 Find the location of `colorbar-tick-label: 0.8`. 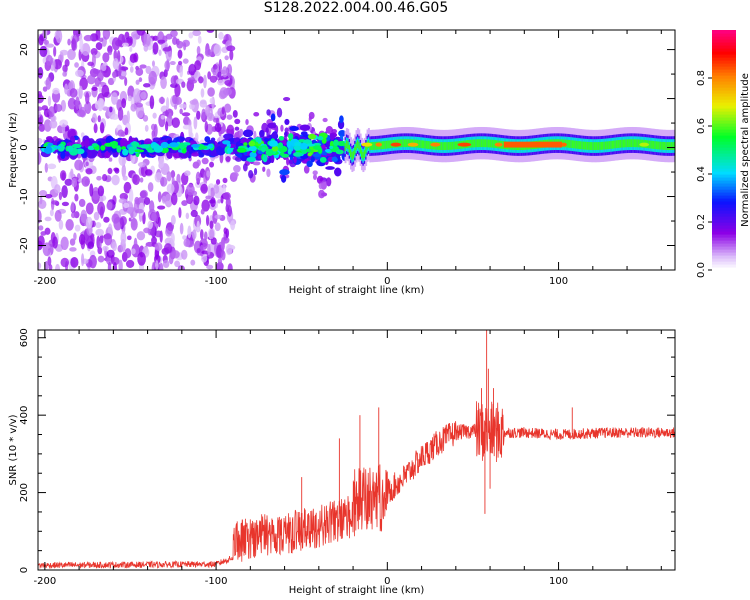

colorbar-tick-label: 0.8 is located at coordinates (701, 78).